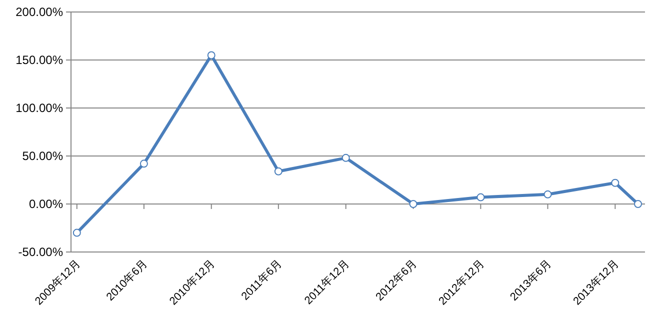 The width and height of the screenshot is (658, 334). Describe the element at coordinates (40, 12) in the screenshot. I see `y-tick-label: 200.00%` at that location.